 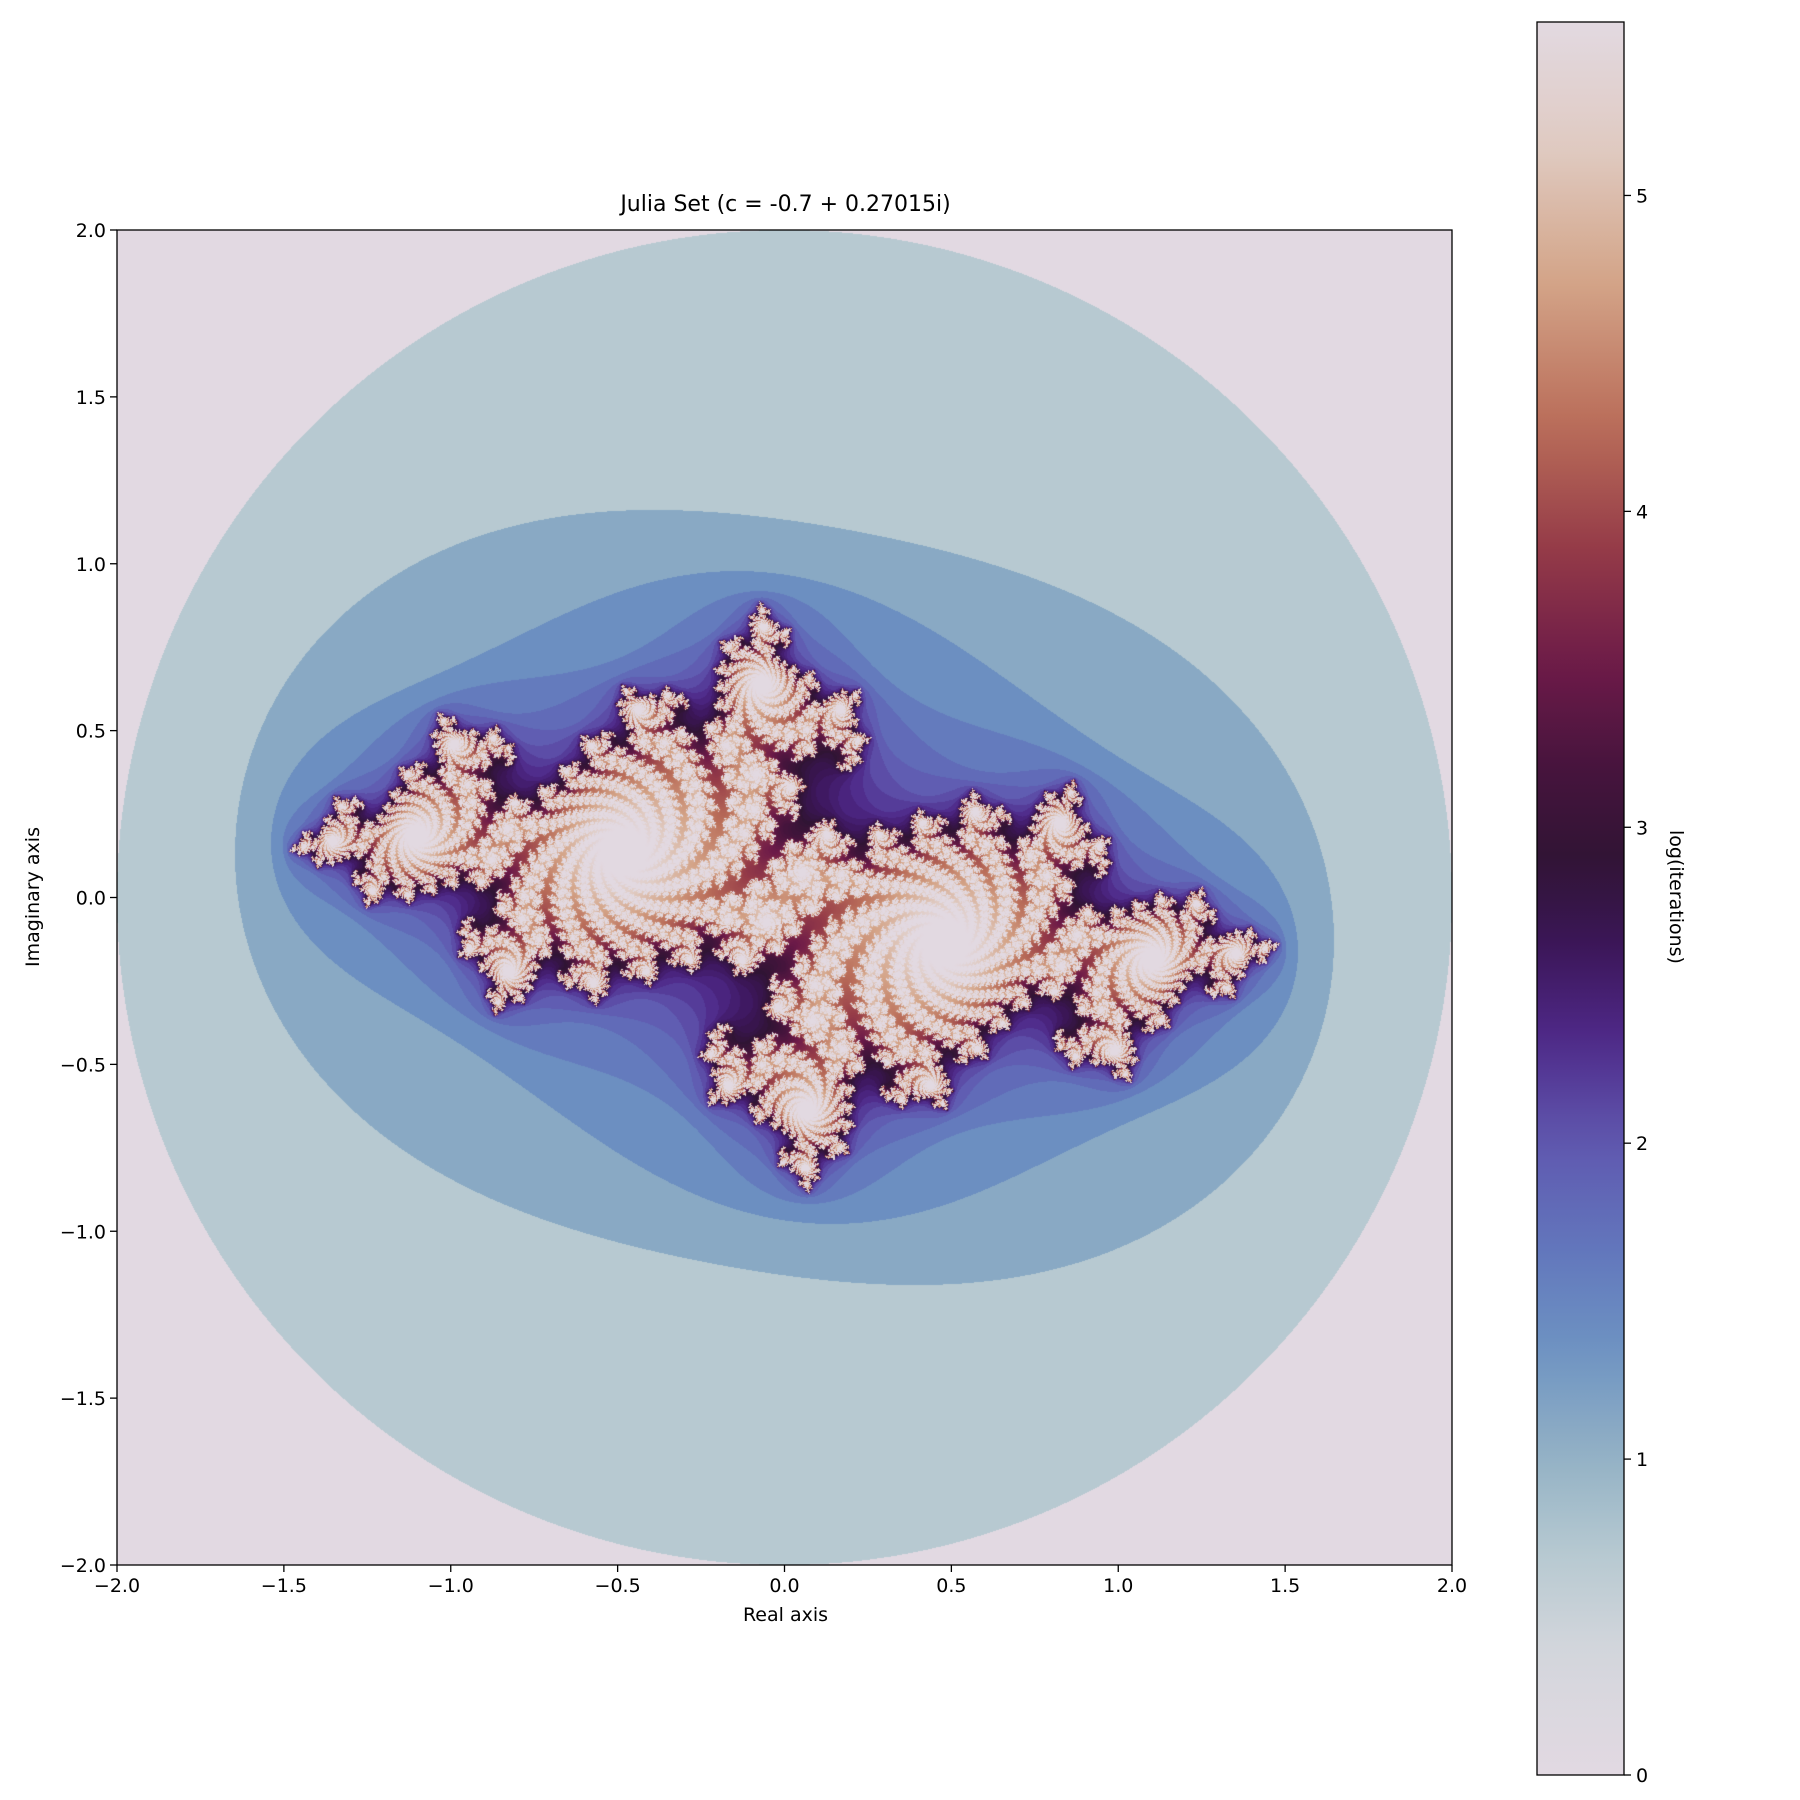 I want to click on x-tick-label: −0.5, so click(x=618, y=1586).